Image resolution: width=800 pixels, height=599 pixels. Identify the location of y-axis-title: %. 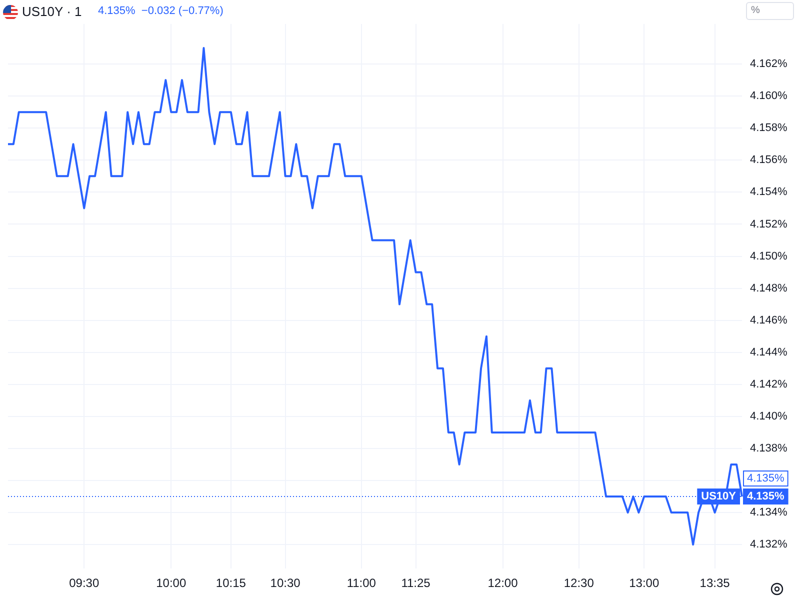
(770, 11).